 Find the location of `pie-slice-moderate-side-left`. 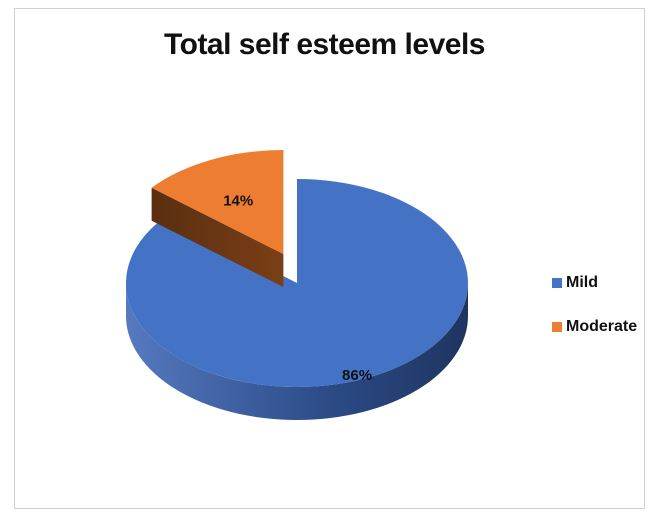

pie-slice-moderate-side-left is located at coordinates (217, 237).